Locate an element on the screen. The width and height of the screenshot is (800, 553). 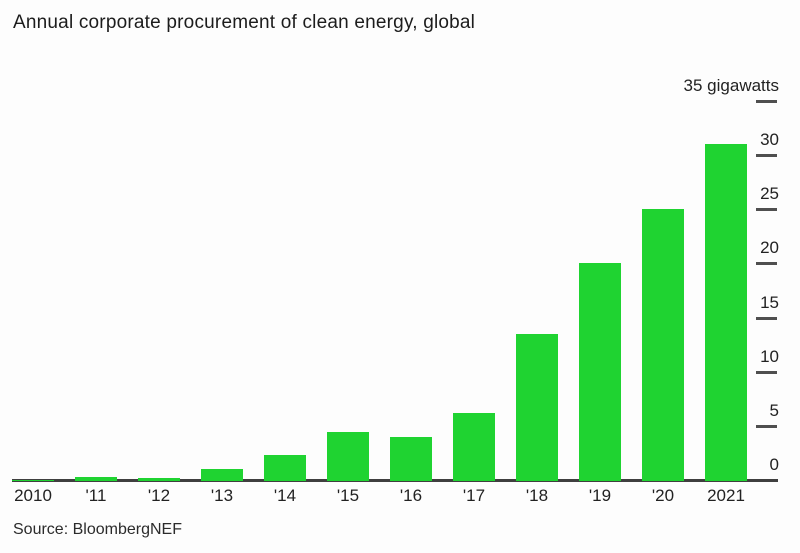
x-axis-label-13: '13 is located at coordinates (222, 495).